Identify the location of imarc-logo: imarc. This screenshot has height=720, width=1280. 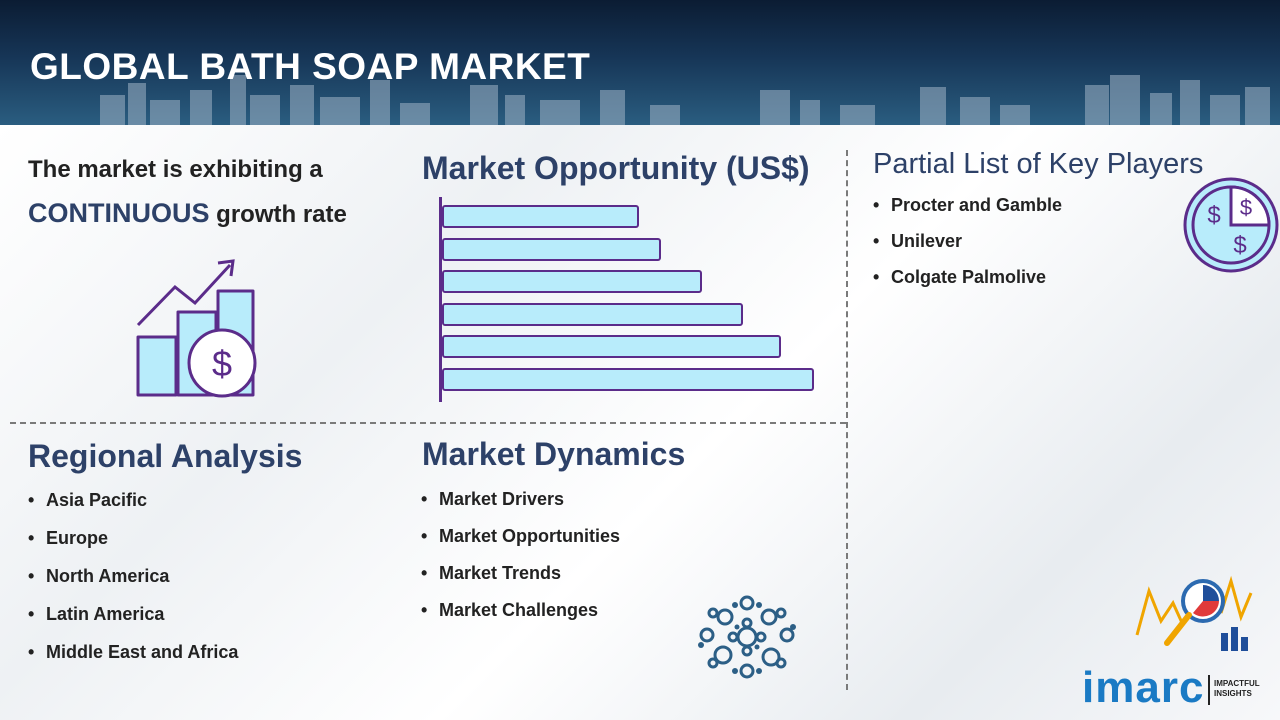
(1143, 687).